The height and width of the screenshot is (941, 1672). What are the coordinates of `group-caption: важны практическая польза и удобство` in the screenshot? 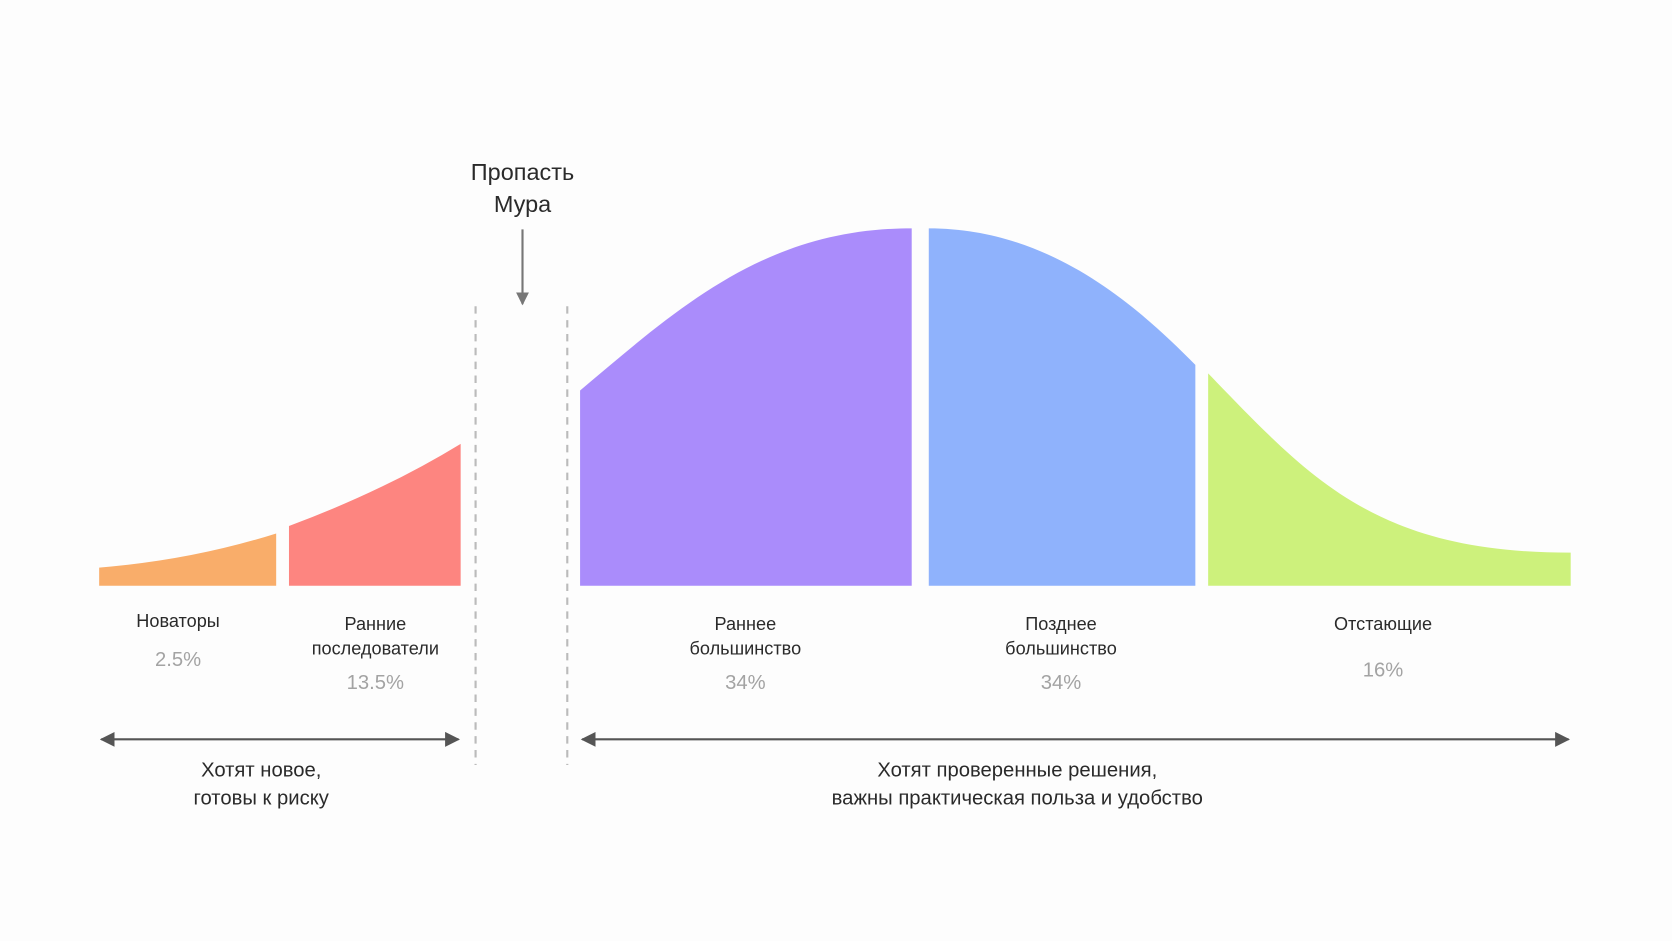 It's located at (1017, 798).